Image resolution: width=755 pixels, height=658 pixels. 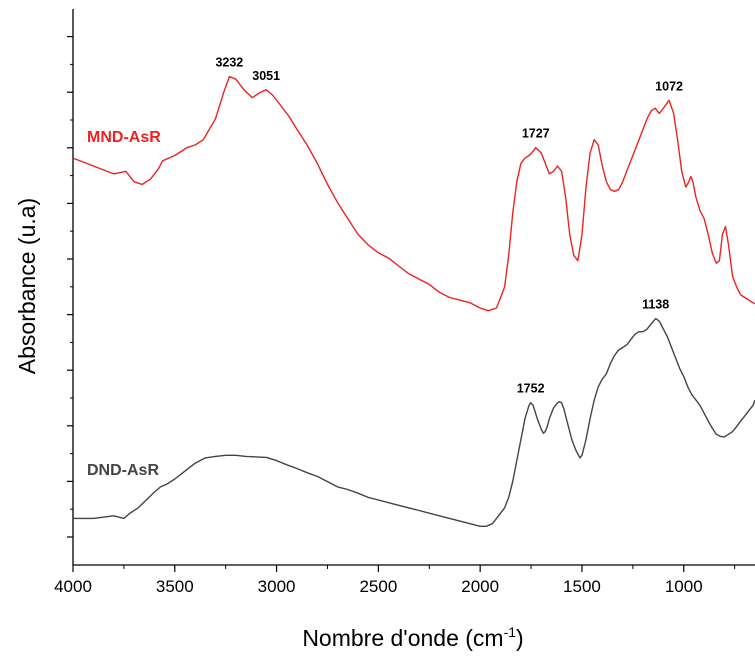 What do you see at coordinates (402, 638) in the screenshot?
I see `x-axis-title-main: Nombre d'onde (cm` at bounding box center [402, 638].